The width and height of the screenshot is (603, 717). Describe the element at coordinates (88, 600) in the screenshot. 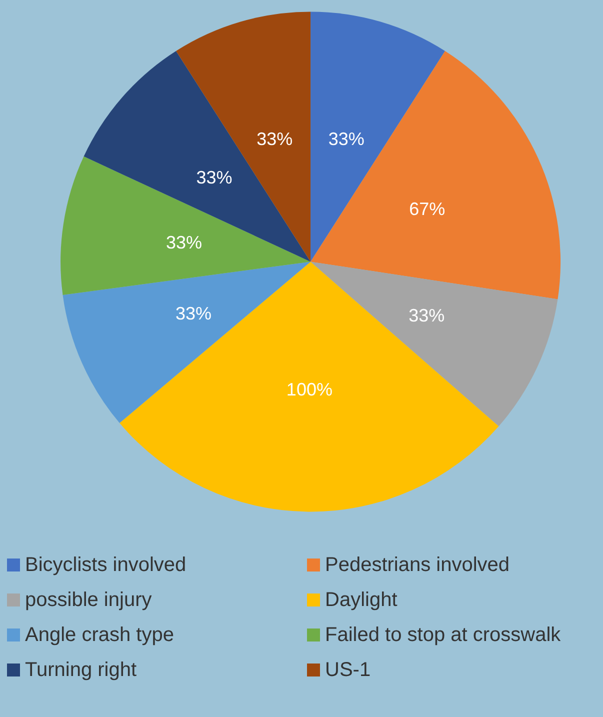

I see `legend-label: possible injury` at that location.